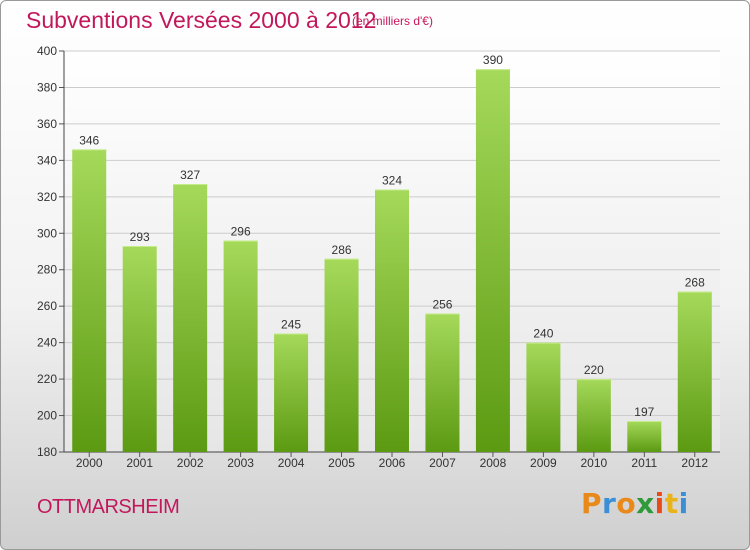 Image resolution: width=750 pixels, height=550 pixels. I want to click on bar-2009, so click(543, 397).